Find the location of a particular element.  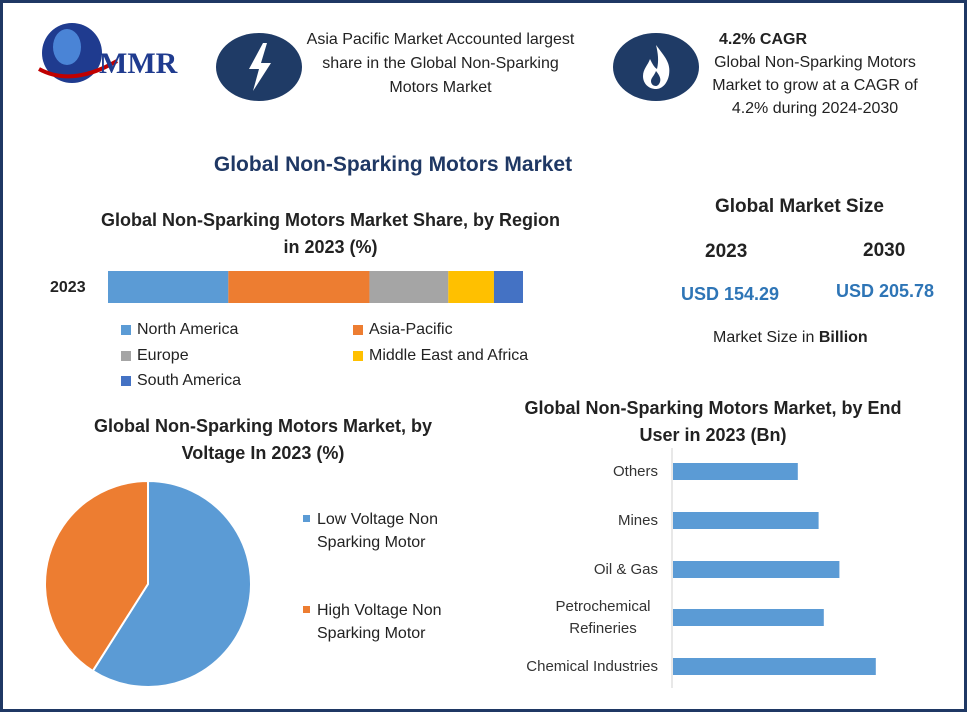

logo-text: MMR is located at coordinates (138, 63).